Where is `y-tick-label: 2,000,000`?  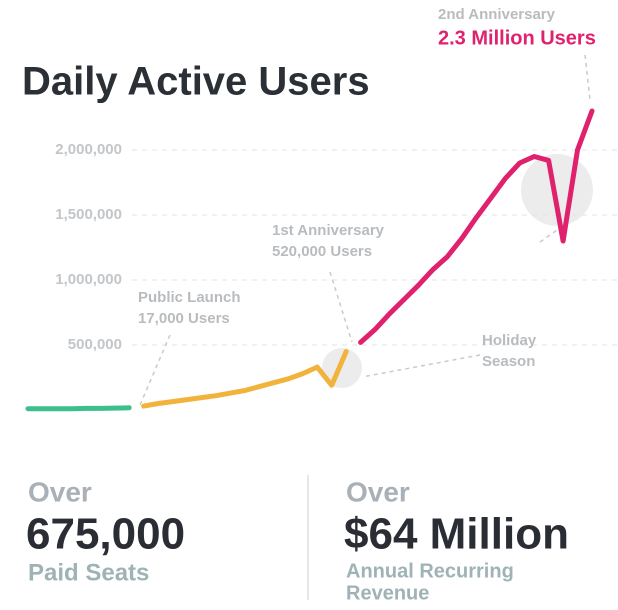
y-tick-label: 2,000,000 is located at coordinates (88, 149).